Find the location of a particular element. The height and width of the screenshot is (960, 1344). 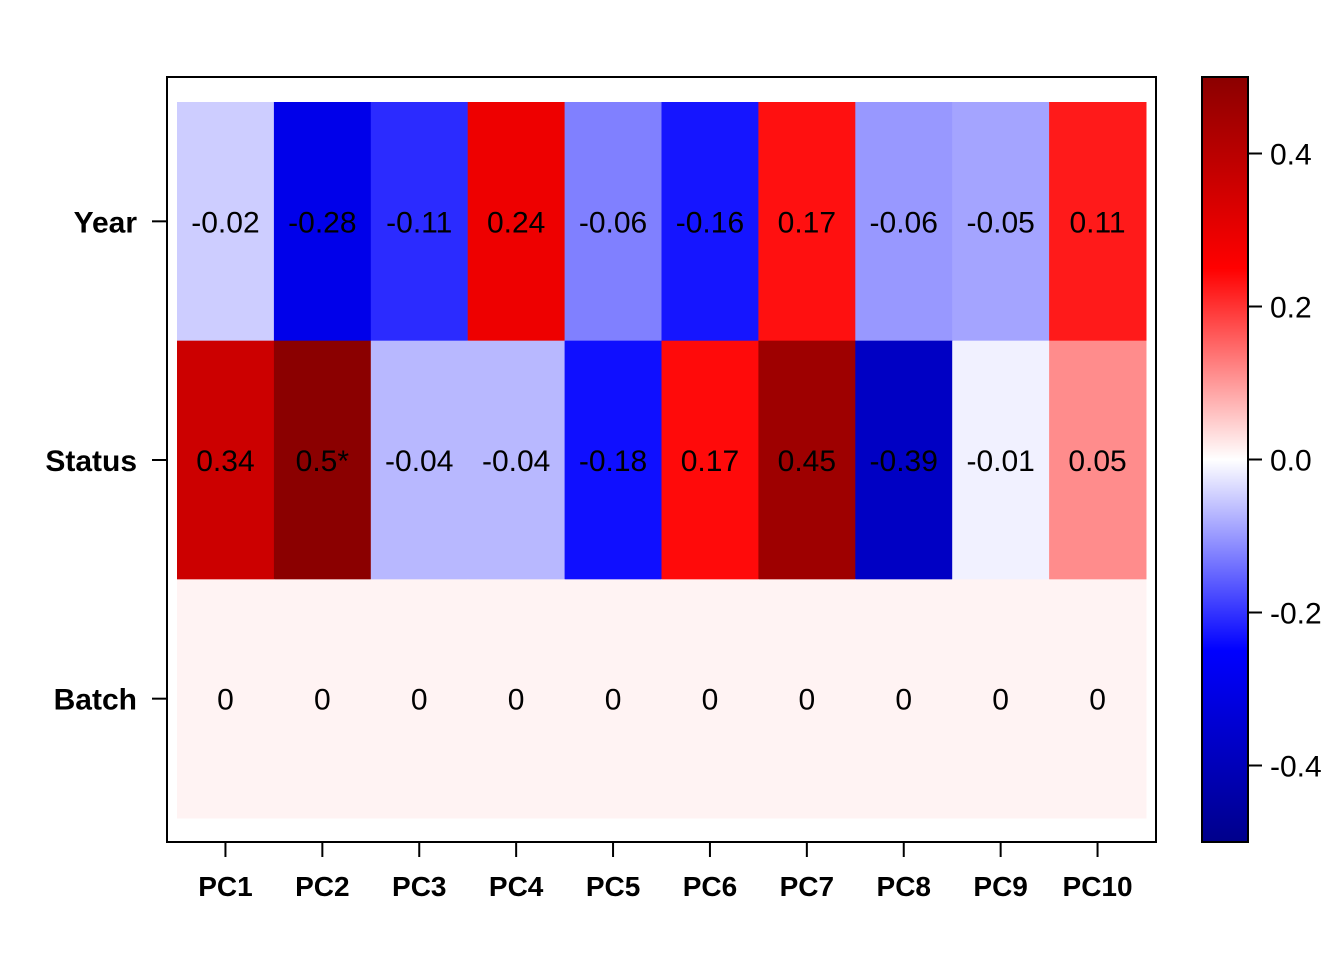

heatmap-cell-year-pc7 is located at coordinates (807, 222).